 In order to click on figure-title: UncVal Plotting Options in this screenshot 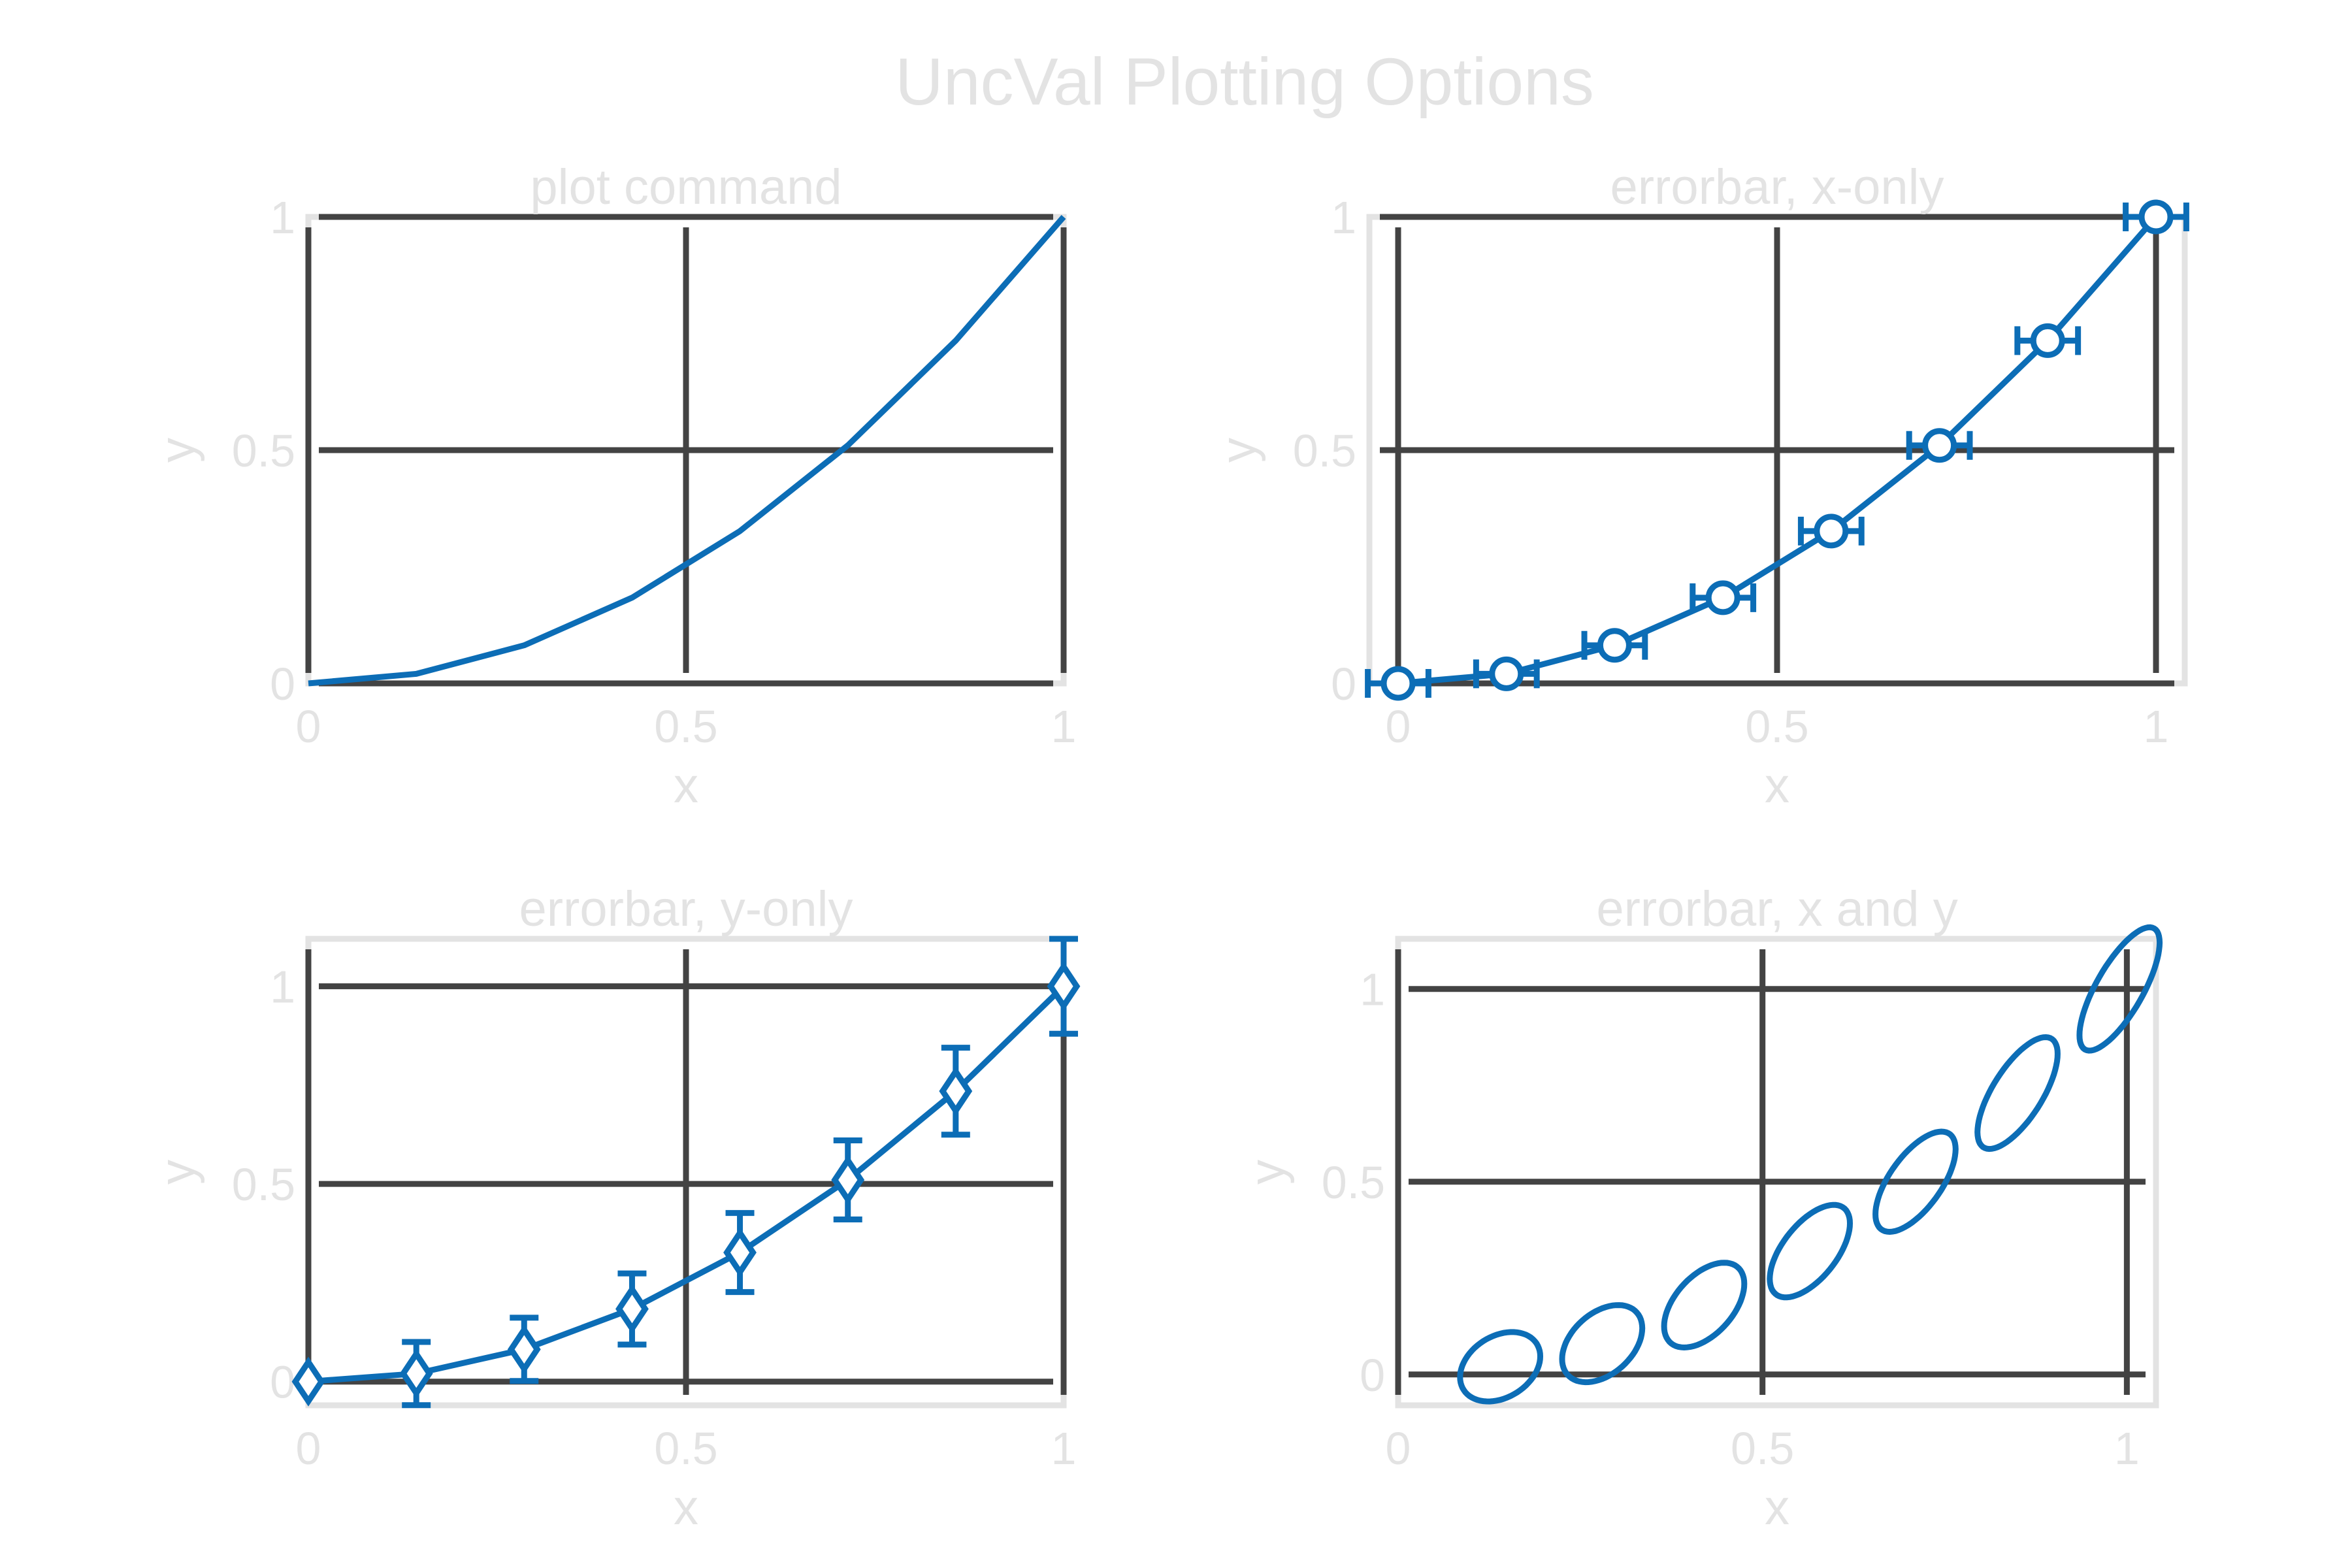, I will do `click(1244, 81)`.